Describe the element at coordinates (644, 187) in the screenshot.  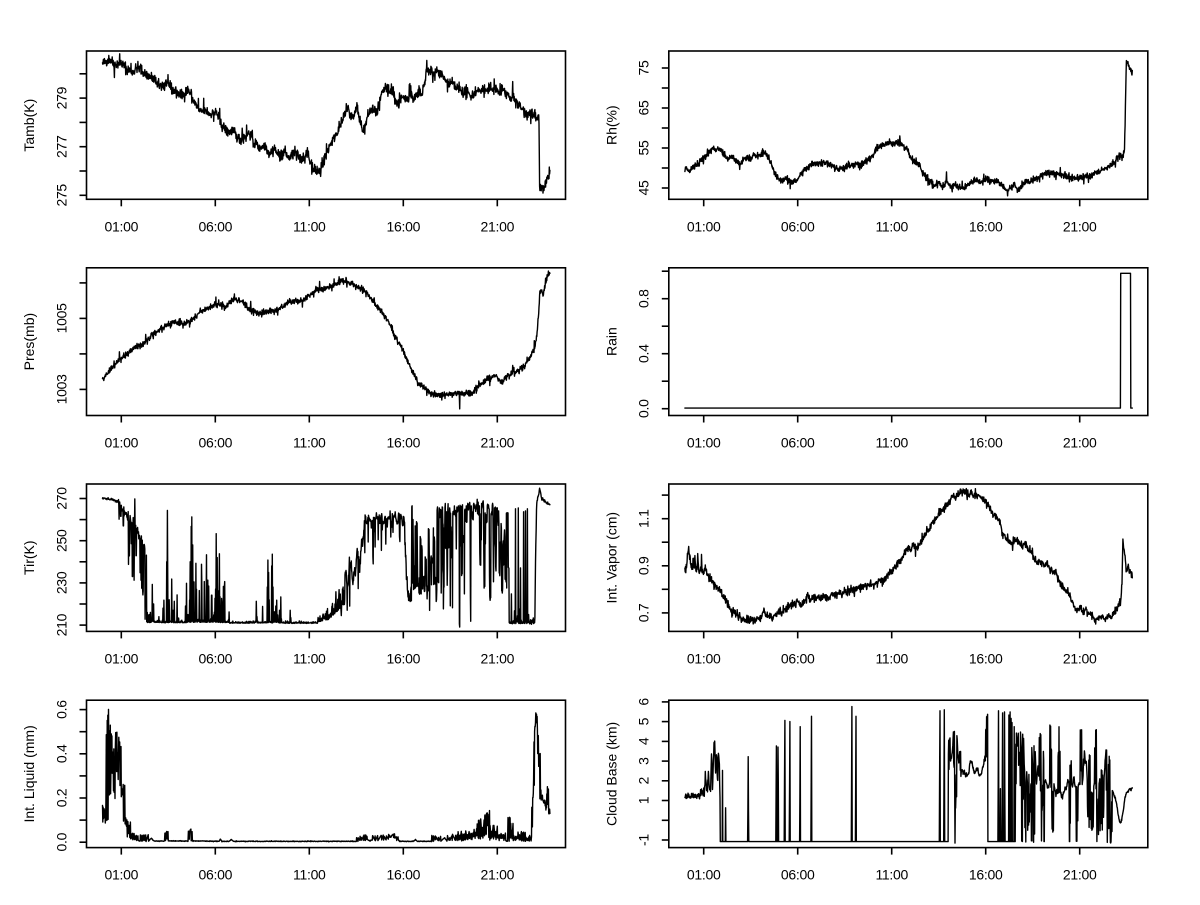
I see `svg-text: 45` at that location.